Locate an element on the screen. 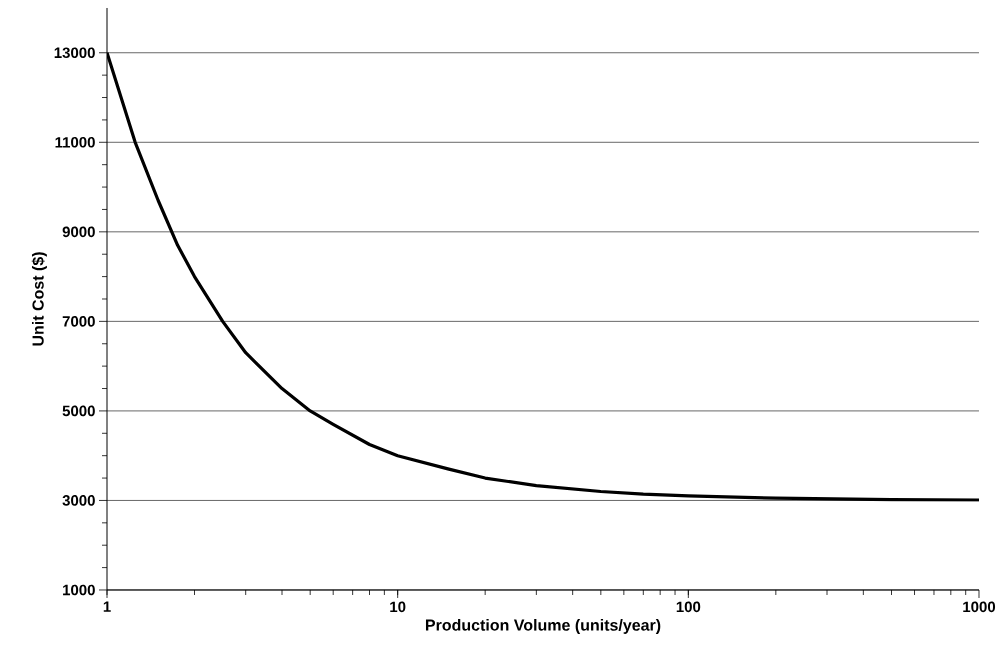  y-tick-label: 13000 is located at coordinates (74, 53).